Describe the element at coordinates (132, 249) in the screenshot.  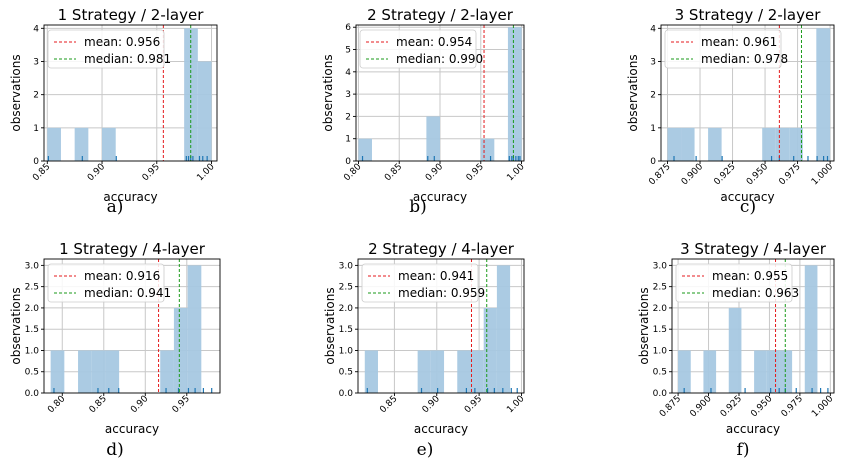
I see `chart-title: 1 Strategy / 4-layer` at that location.